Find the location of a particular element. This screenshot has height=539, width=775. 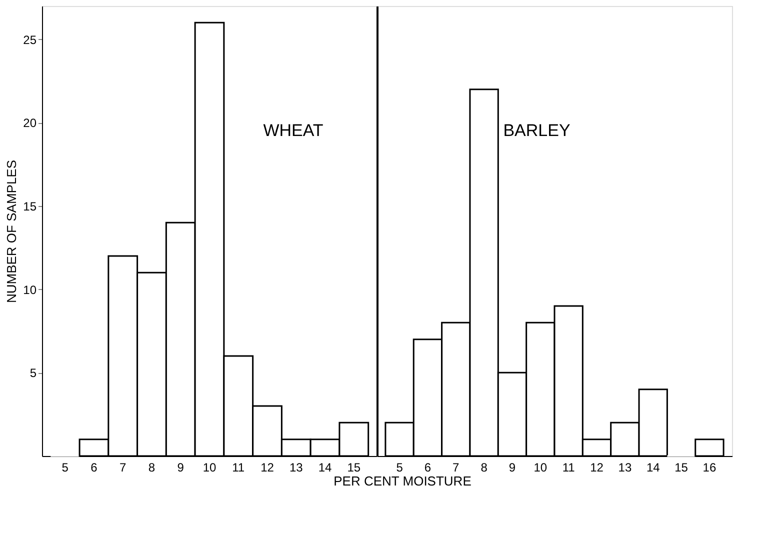

x-axis-title: PER CENT MOISTURE is located at coordinates (403, 481).